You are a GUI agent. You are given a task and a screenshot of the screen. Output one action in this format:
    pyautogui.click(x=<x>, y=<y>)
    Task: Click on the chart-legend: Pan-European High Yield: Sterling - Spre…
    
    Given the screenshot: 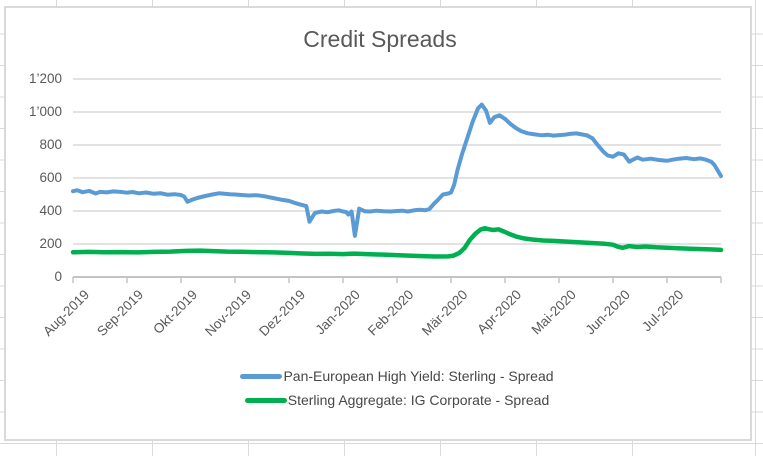 What is the action you would take?
    pyautogui.click(x=397, y=388)
    